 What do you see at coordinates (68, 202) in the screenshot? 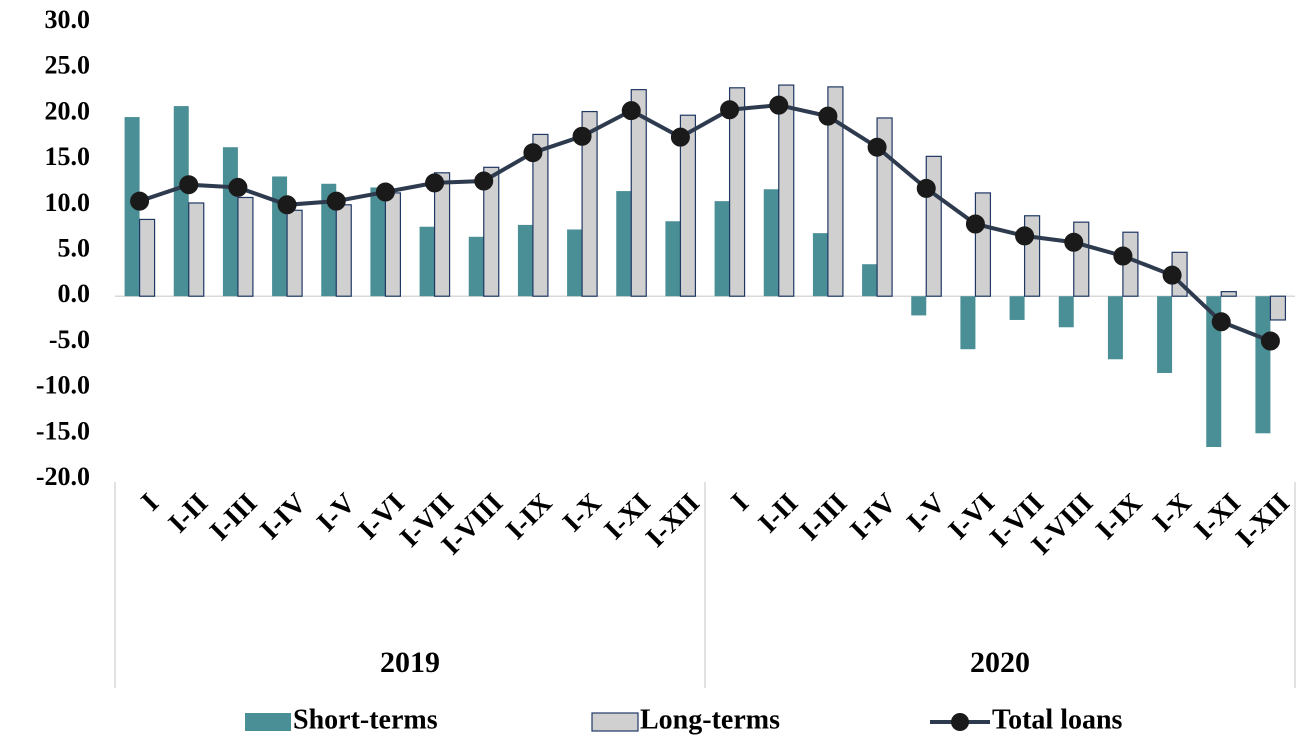
I see `y-tick-label: 10.0` at bounding box center [68, 202].